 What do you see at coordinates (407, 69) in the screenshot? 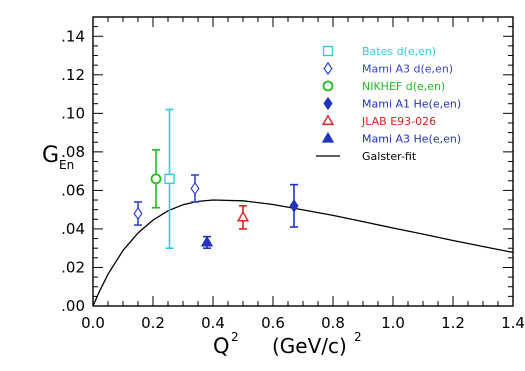
I see `legend-label: Mami A3 d(e,en)` at bounding box center [407, 69].